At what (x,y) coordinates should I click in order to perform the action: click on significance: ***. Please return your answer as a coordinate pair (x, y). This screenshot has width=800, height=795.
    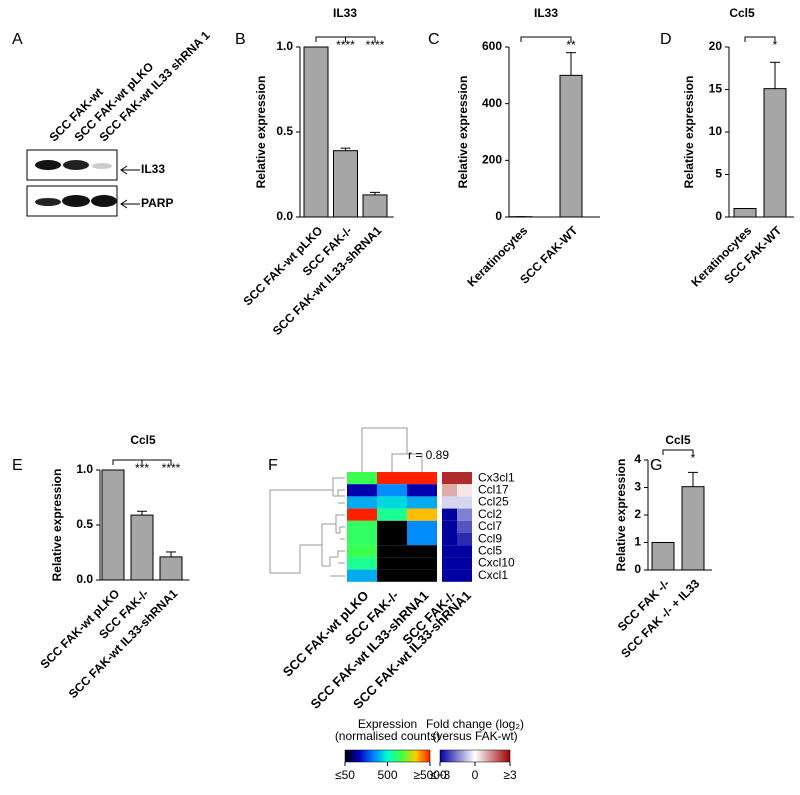
    Looking at the image, I should click on (142, 468).